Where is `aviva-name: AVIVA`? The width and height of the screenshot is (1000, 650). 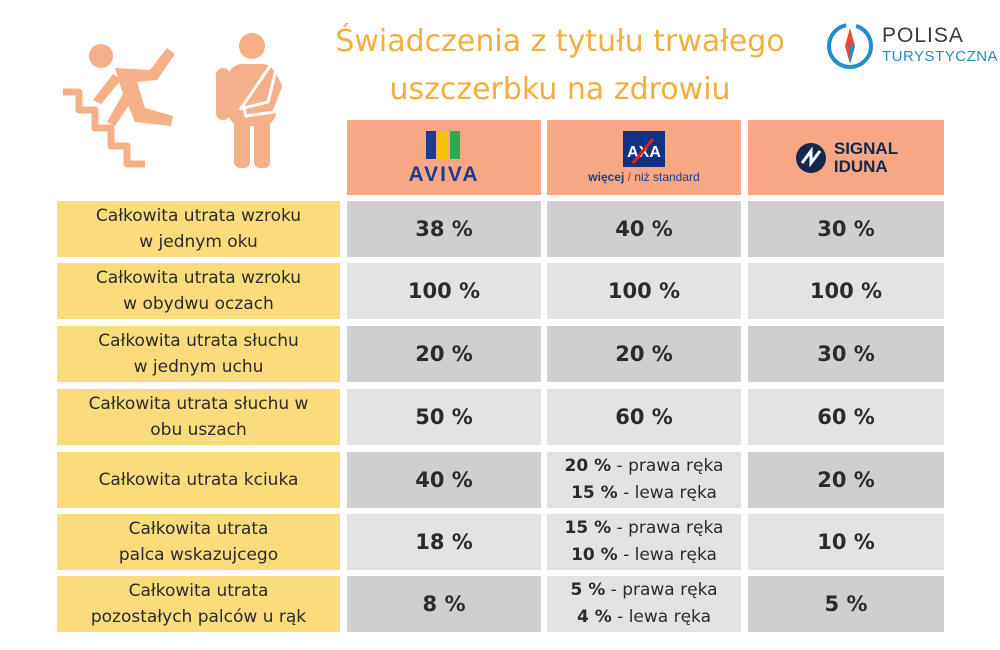
aviva-name: AVIVA is located at coordinates (444, 174).